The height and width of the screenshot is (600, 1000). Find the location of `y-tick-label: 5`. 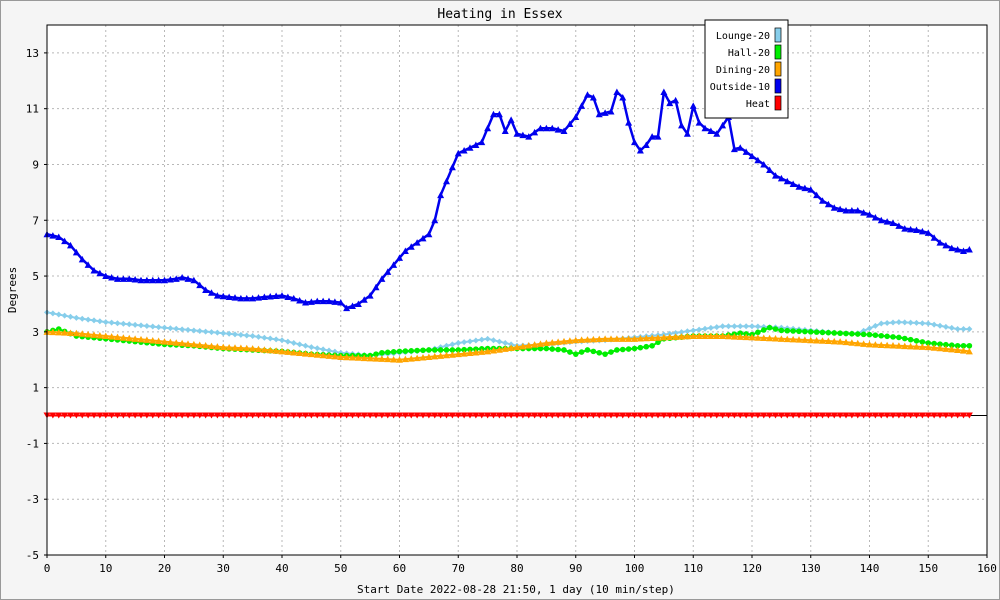

y-tick-label: 5 is located at coordinates (35, 276).